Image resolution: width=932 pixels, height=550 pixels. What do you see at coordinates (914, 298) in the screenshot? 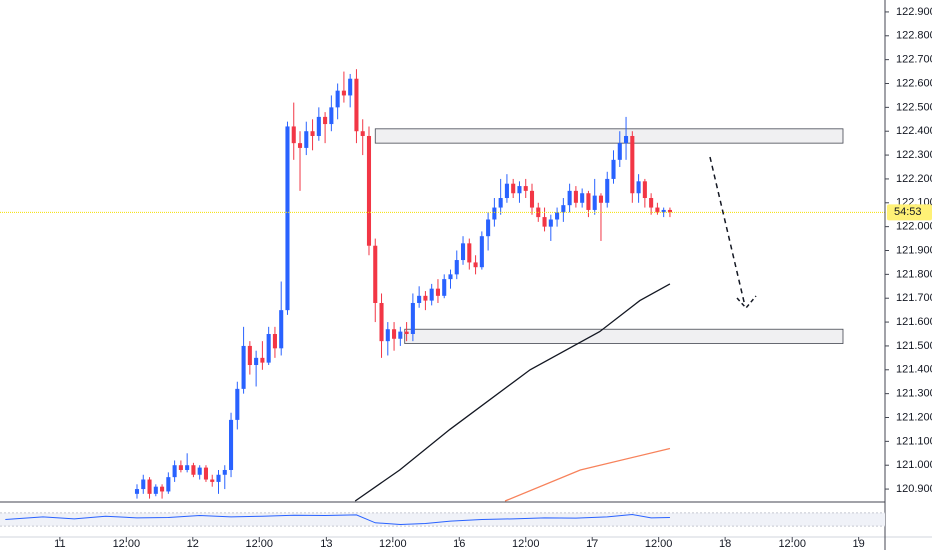
I see `y-tick-label: 121.700` at bounding box center [914, 298].